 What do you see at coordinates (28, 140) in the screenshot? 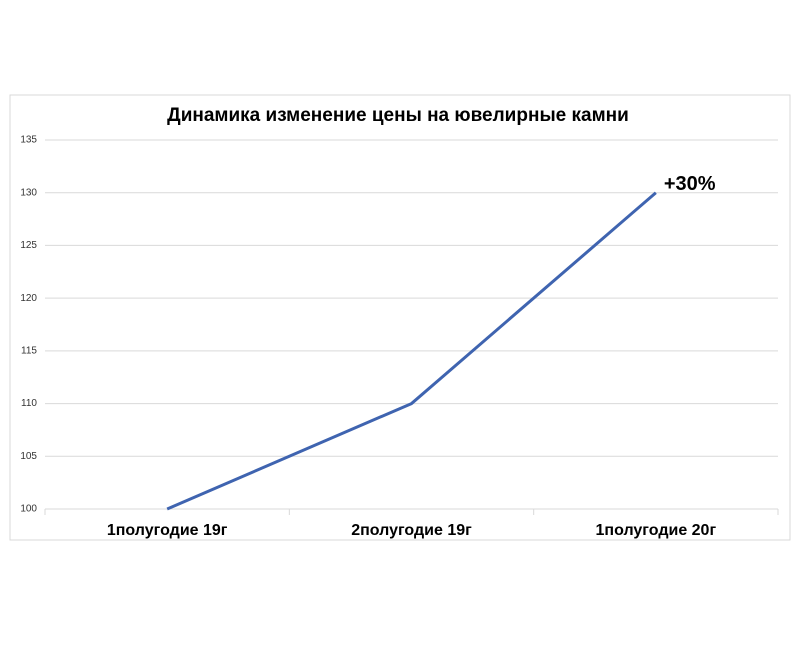
I see `y-tick-label: 135` at bounding box center [28, 140].